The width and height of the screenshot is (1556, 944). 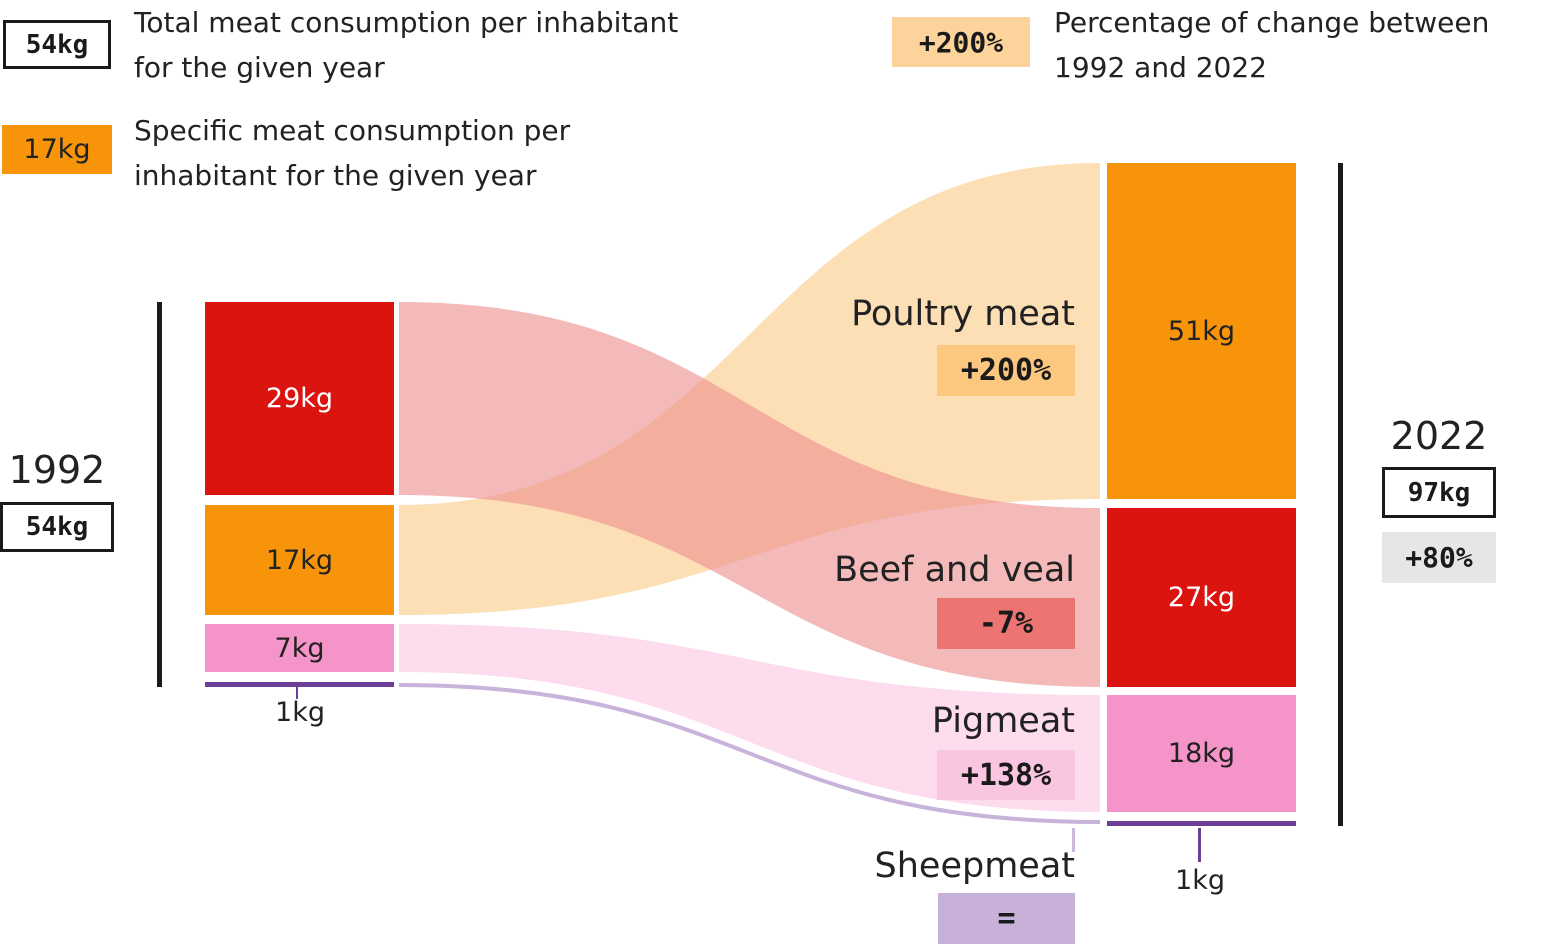 What do you see at coordinates (299, 560) in the screenshot?
I see `node-1992-poultry: 17kg` at bounding box center [299, 560].